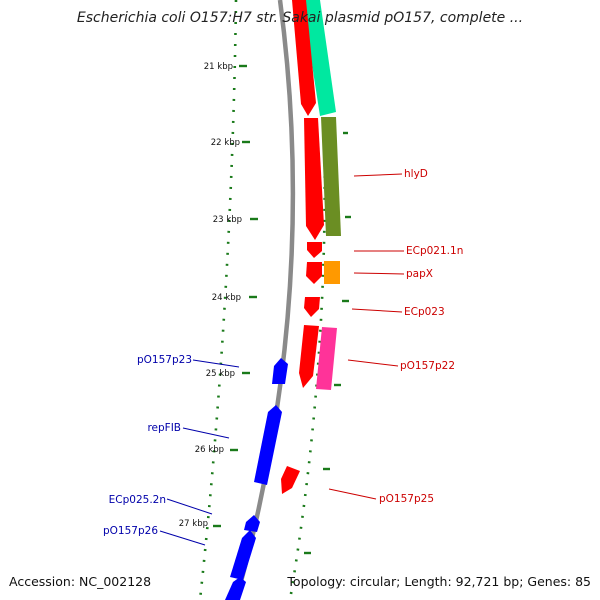 The image size is (600, 600). Describe the element at coordinates (424, 312) in the screenshot. I see `gene-label-ECp023: ECp023` at that location.